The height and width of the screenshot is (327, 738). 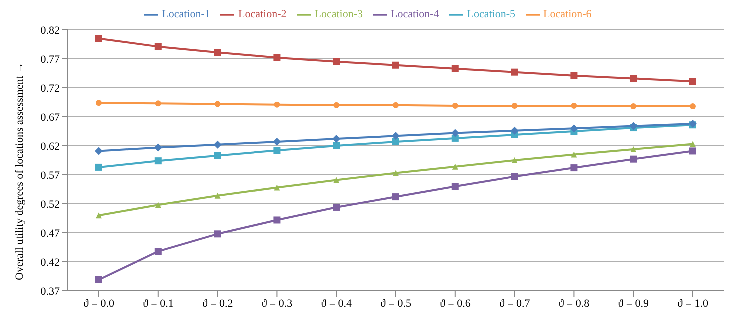 What do you see at coordinates (20, 171) in the screenshot?
I see `y-axis-title: Overall utility degrees of locations assessment →` at bounding box center [20, 171].